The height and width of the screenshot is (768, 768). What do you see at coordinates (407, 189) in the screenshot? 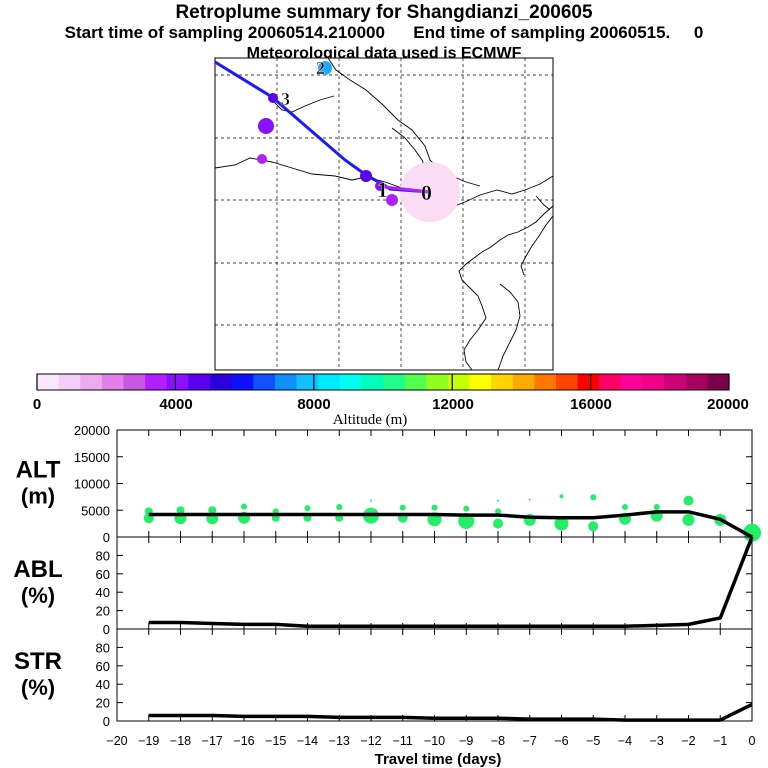
I see `trajectory-final-segment` at bounding box center [407, 189].